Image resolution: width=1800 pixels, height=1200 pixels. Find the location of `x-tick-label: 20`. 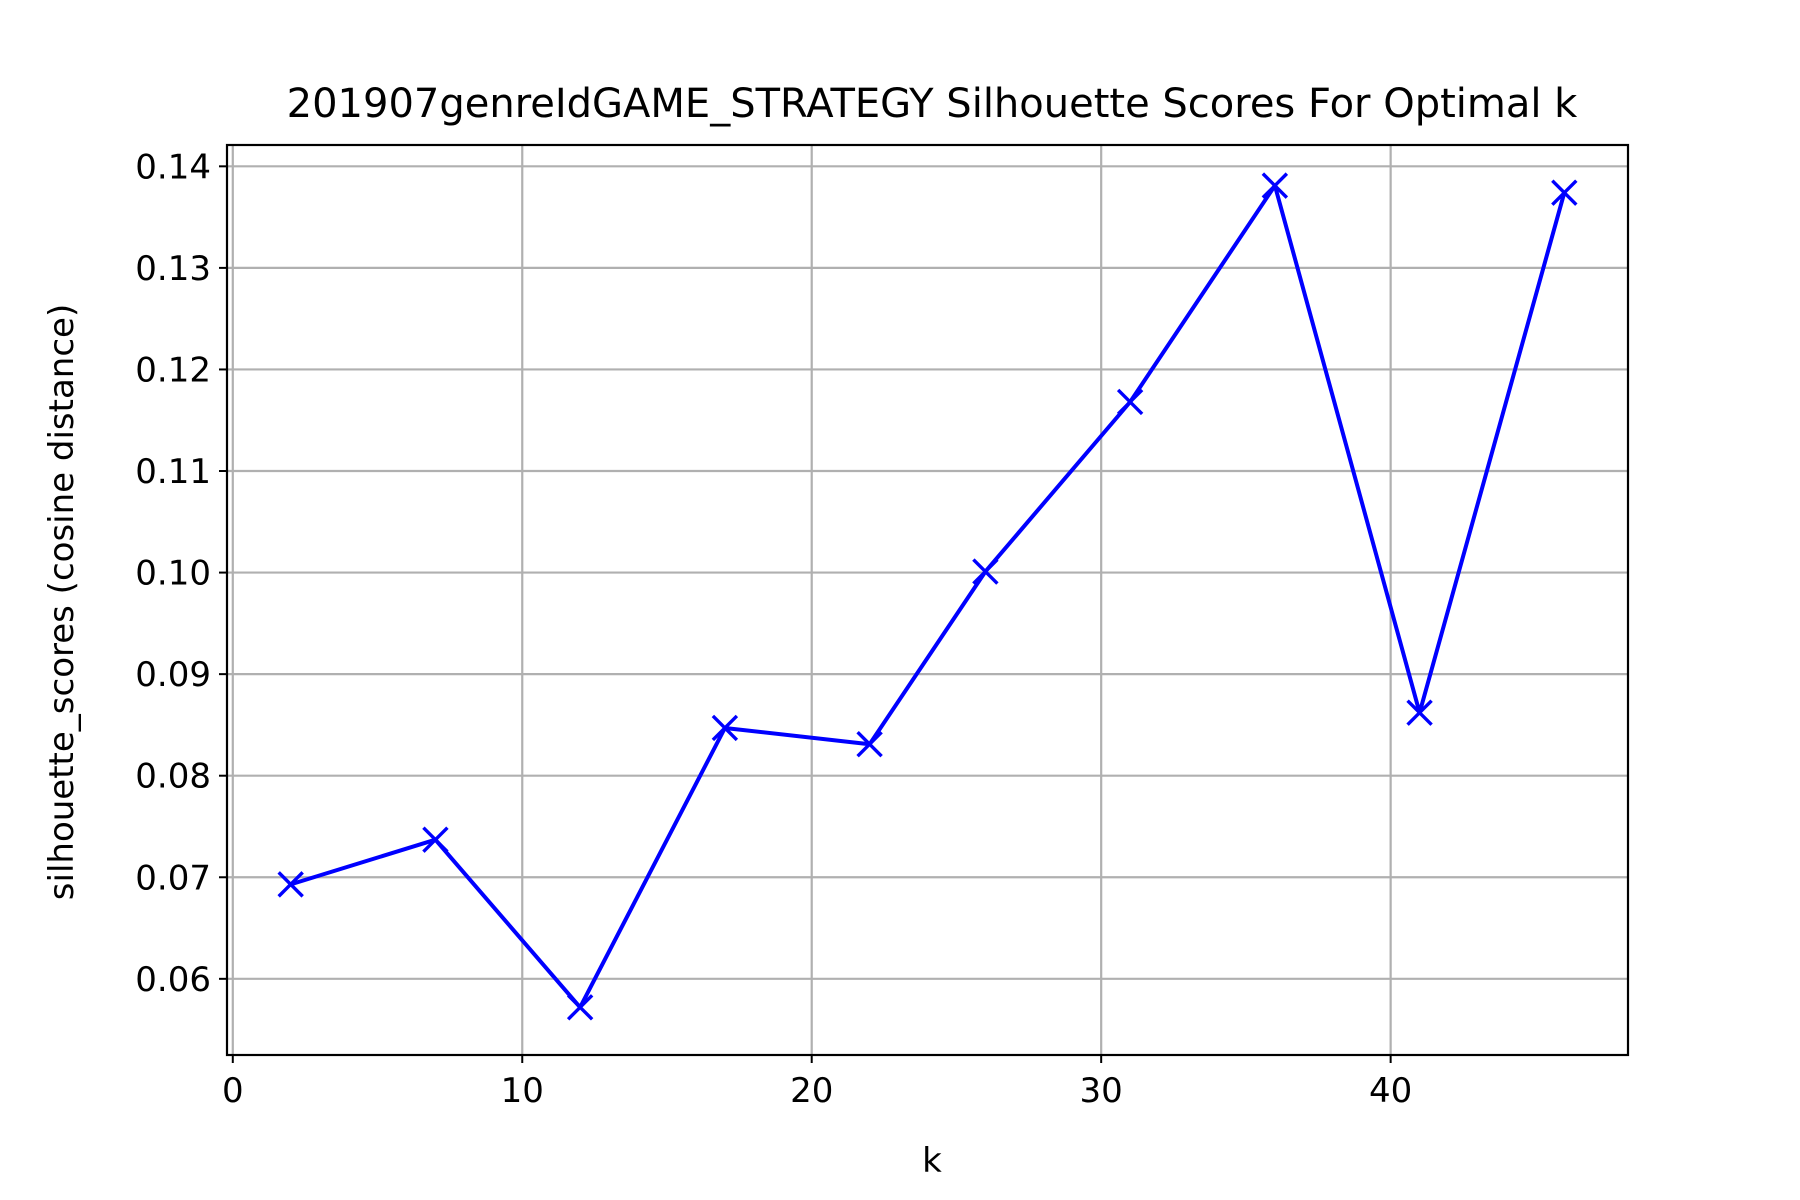

x-tick-label: 20 is located at coordinates (811, 1091).